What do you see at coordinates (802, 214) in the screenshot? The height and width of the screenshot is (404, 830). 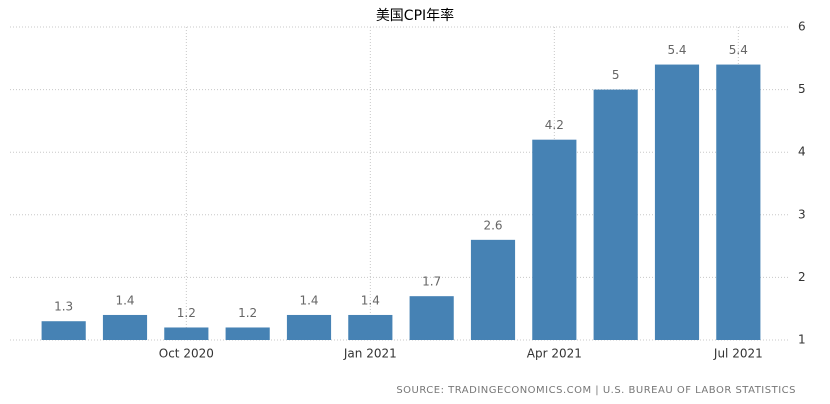 I see `y-tick-label: 3` at bounding box center [802, 214].